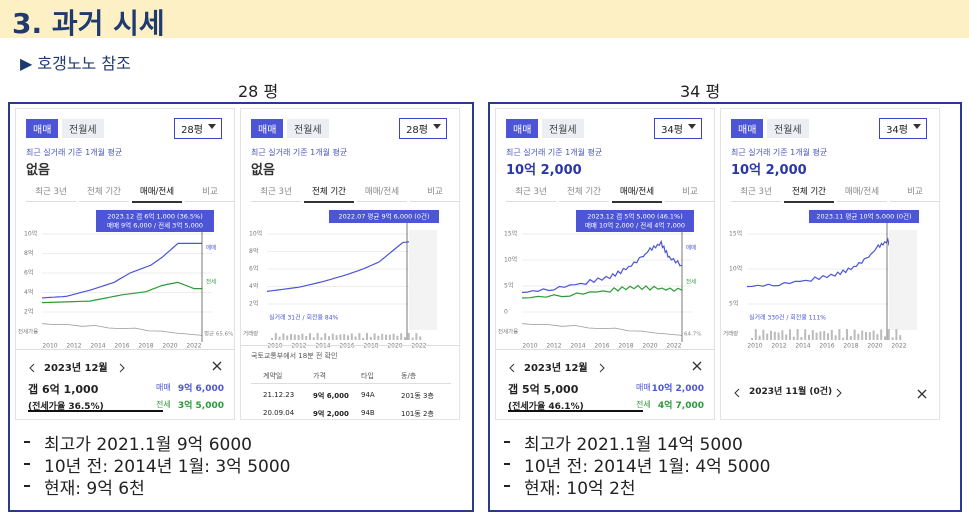 This screenshot has height=523, width=969. Describe the element at coordinates (28, 273) in the screenshot. I see `y-tick-label: 6억` at that location.